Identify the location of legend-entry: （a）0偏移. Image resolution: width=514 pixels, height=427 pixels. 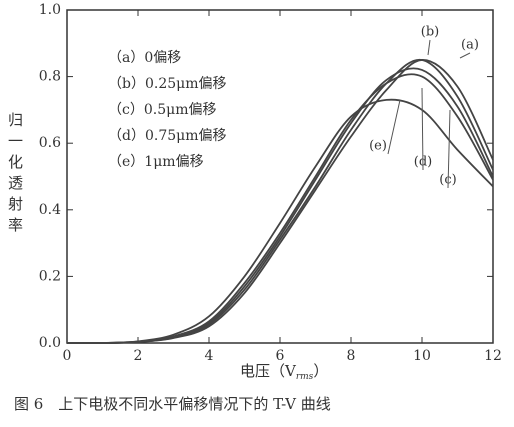
(144, 58).